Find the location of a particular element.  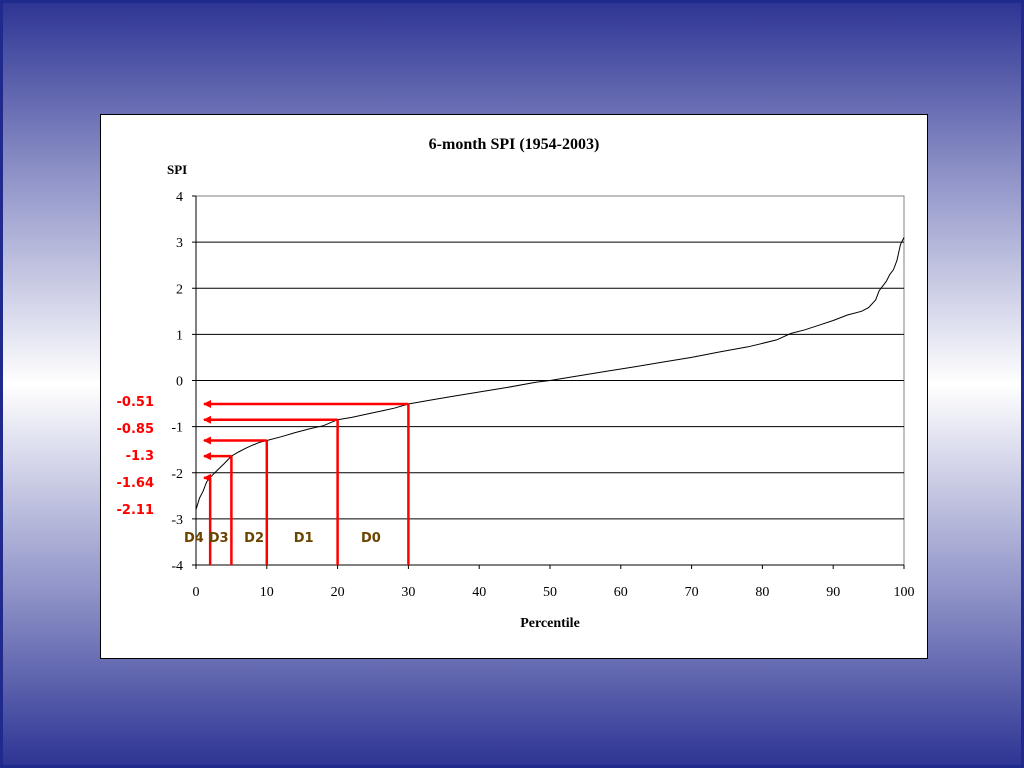

x-tick-label: 60 is located at coordinates (621, 592).